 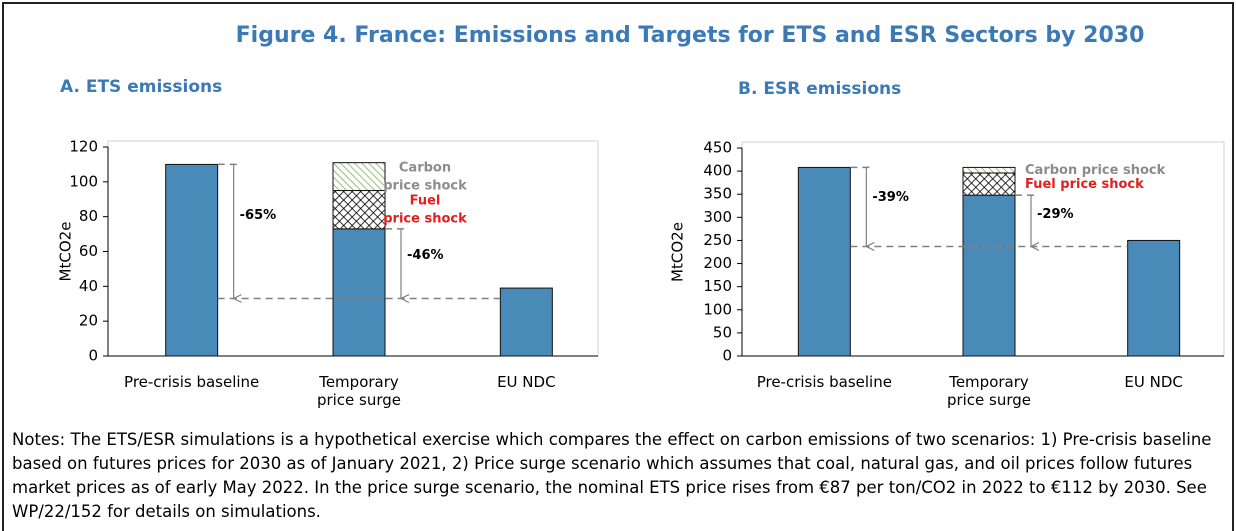 What do you see at coordinates (1055, 214) in the screenshot?
I see `annotation-label: -29%` at bounding box center [1055, 214].